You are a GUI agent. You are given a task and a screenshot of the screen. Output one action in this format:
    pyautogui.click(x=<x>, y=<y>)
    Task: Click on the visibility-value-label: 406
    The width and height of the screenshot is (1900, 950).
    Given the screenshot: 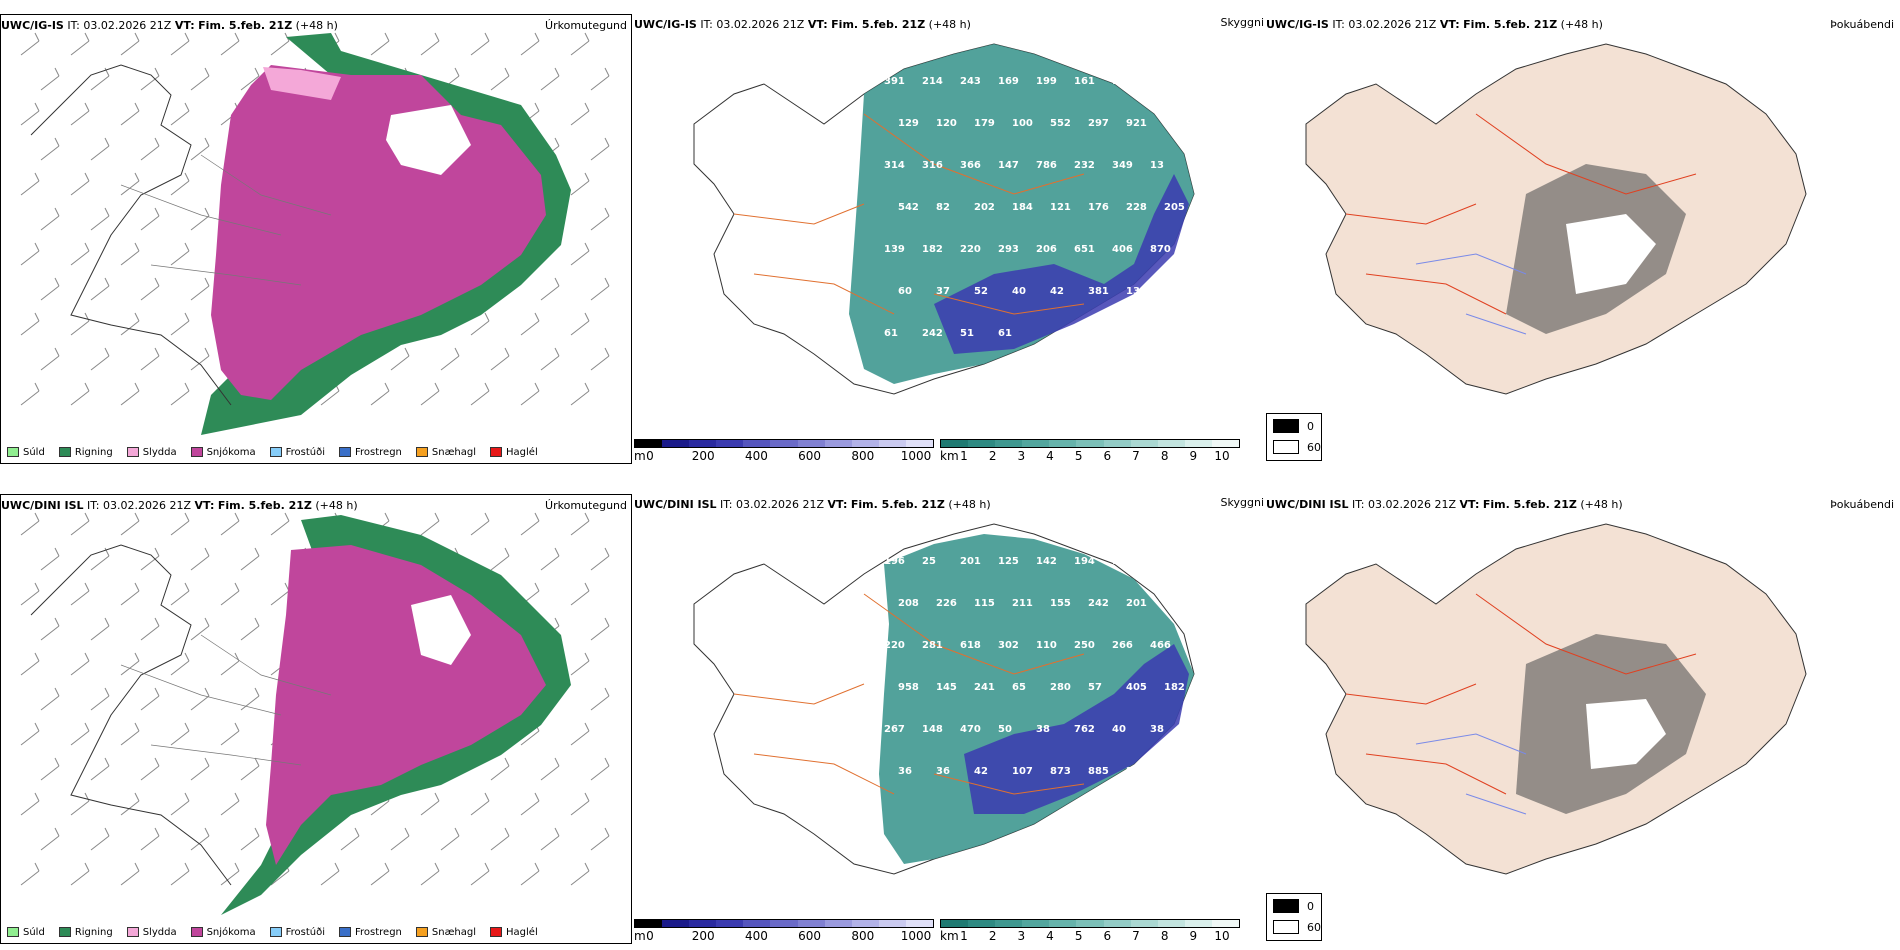 What is the action you would take?
    pyautogui.click(x=1122, y=249)
    